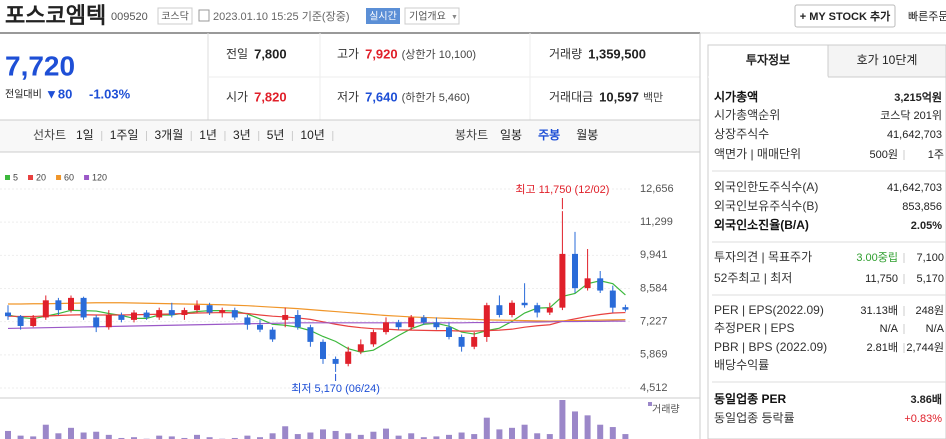  What do you see at coordinates (768, 59) in the screenshot?
I see `info-tab: 투자정보` at bounding box center [768, 59].